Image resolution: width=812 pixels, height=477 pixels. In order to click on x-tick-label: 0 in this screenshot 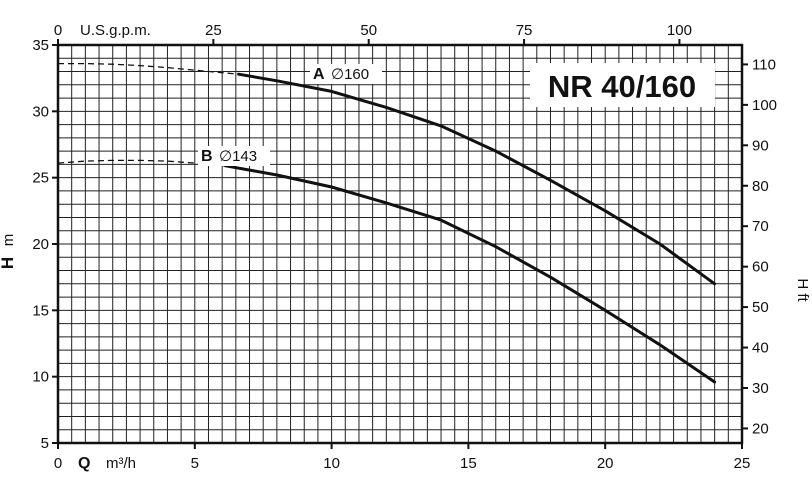, I will do `click(58, 463)`.